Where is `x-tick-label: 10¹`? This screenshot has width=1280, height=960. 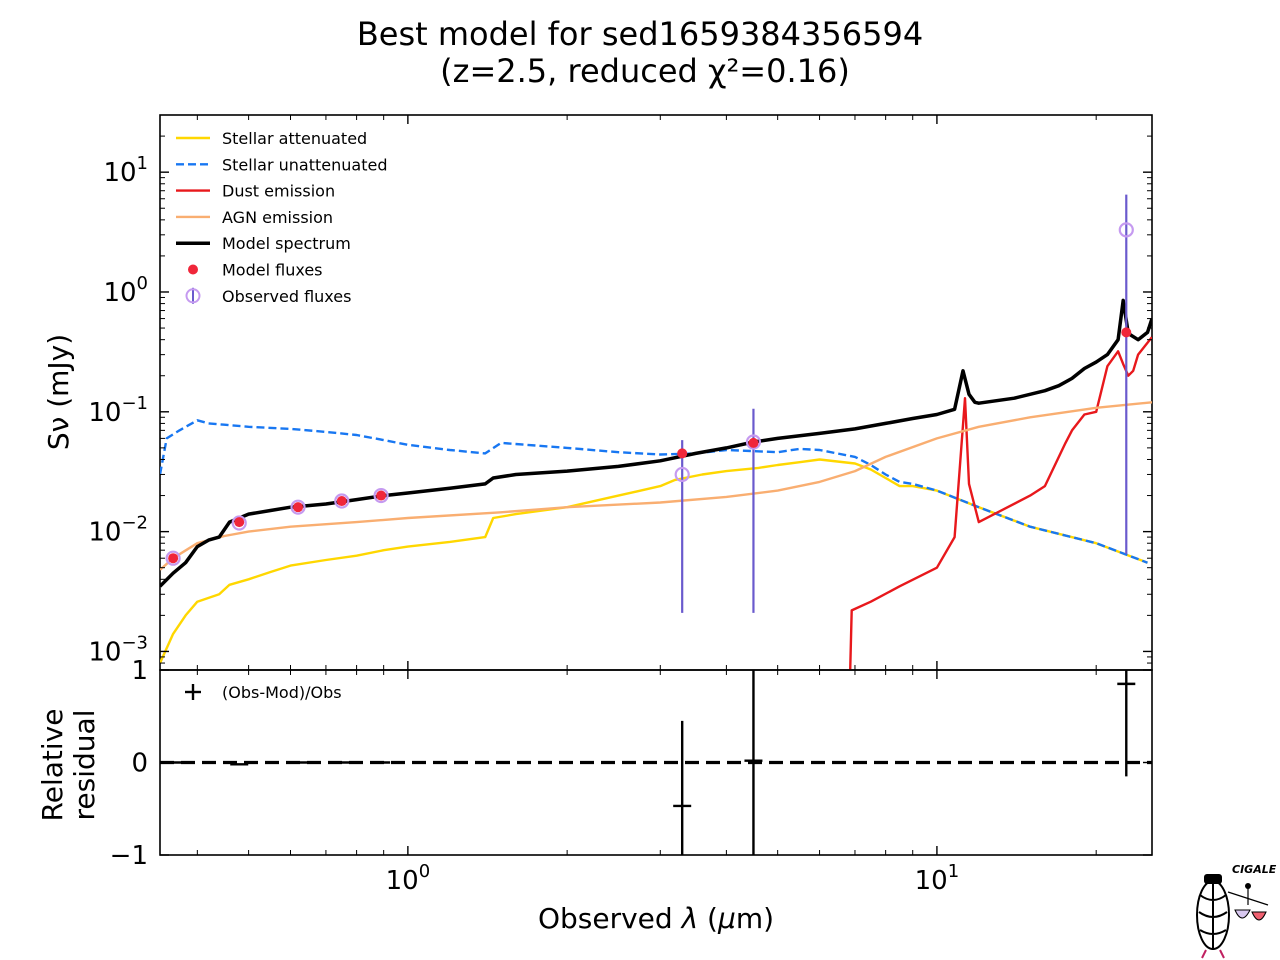 x-tick-label: 10¹ is located at coordinates (937, 878).